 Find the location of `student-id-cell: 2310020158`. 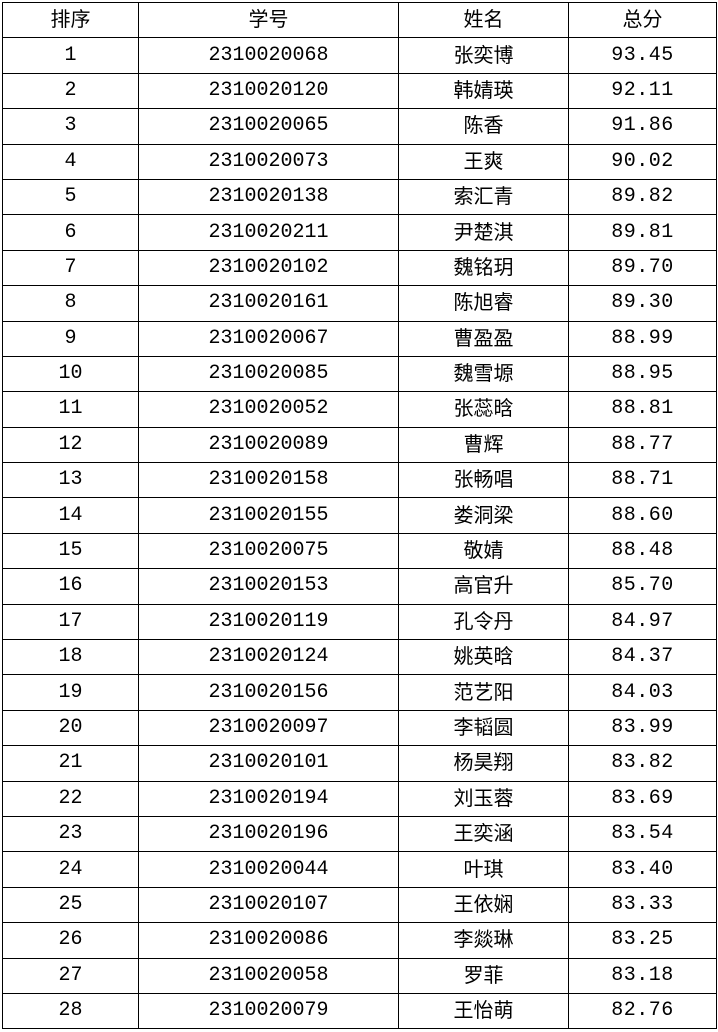

student-id-cell: 2310020158 is located at coordinates (268, 480).